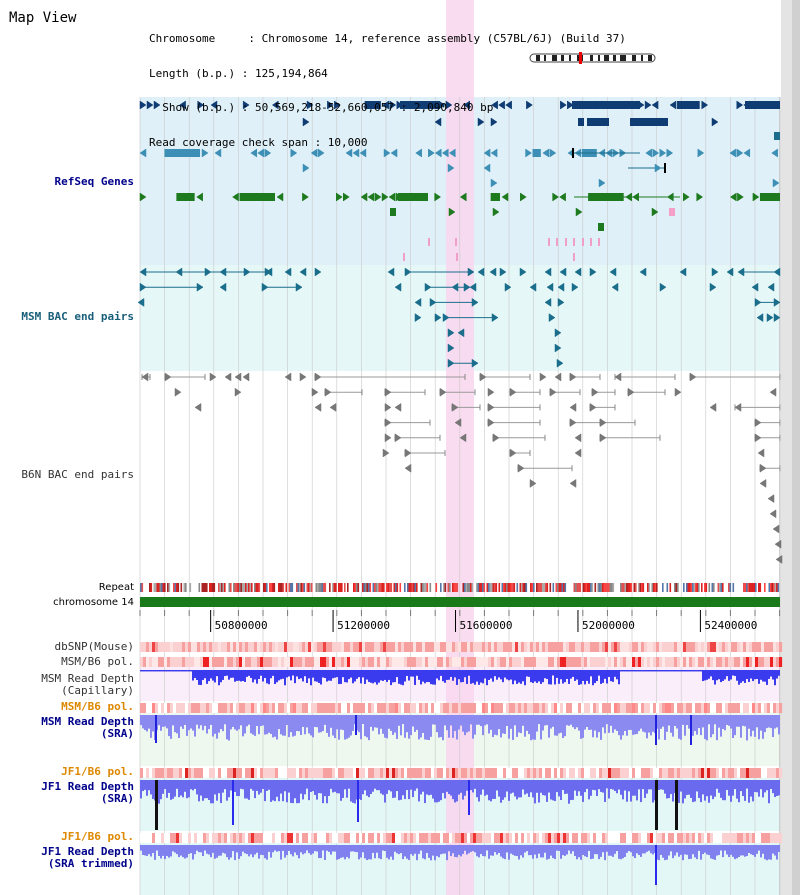 The height and width of the screenshot is (895, 800). What do you see at coordinates (117, 733) in the screenshot?
I see `label-msm-depth-sra-sub: (SRA)` at bounding box center [117, 733].